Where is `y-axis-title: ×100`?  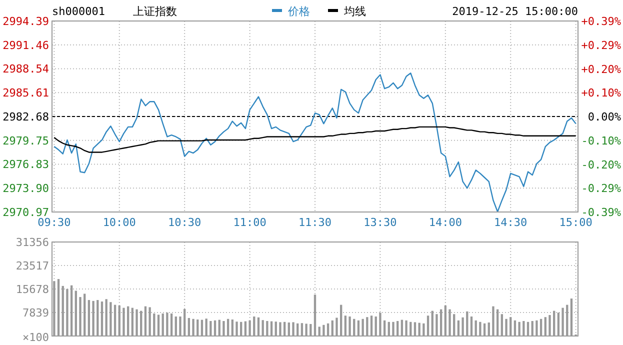
y-axis-title: ×100 is located at coordinates (35, 337).